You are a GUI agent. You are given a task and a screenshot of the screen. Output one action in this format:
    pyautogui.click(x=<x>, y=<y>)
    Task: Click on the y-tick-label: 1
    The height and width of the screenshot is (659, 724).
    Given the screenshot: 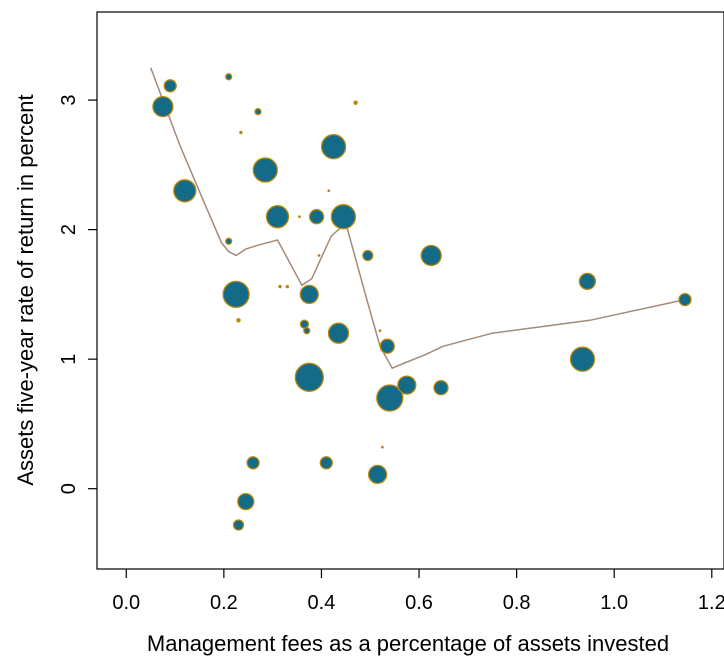 What is the action you would take?
    pyautogui.click(x=69, y=359)
    